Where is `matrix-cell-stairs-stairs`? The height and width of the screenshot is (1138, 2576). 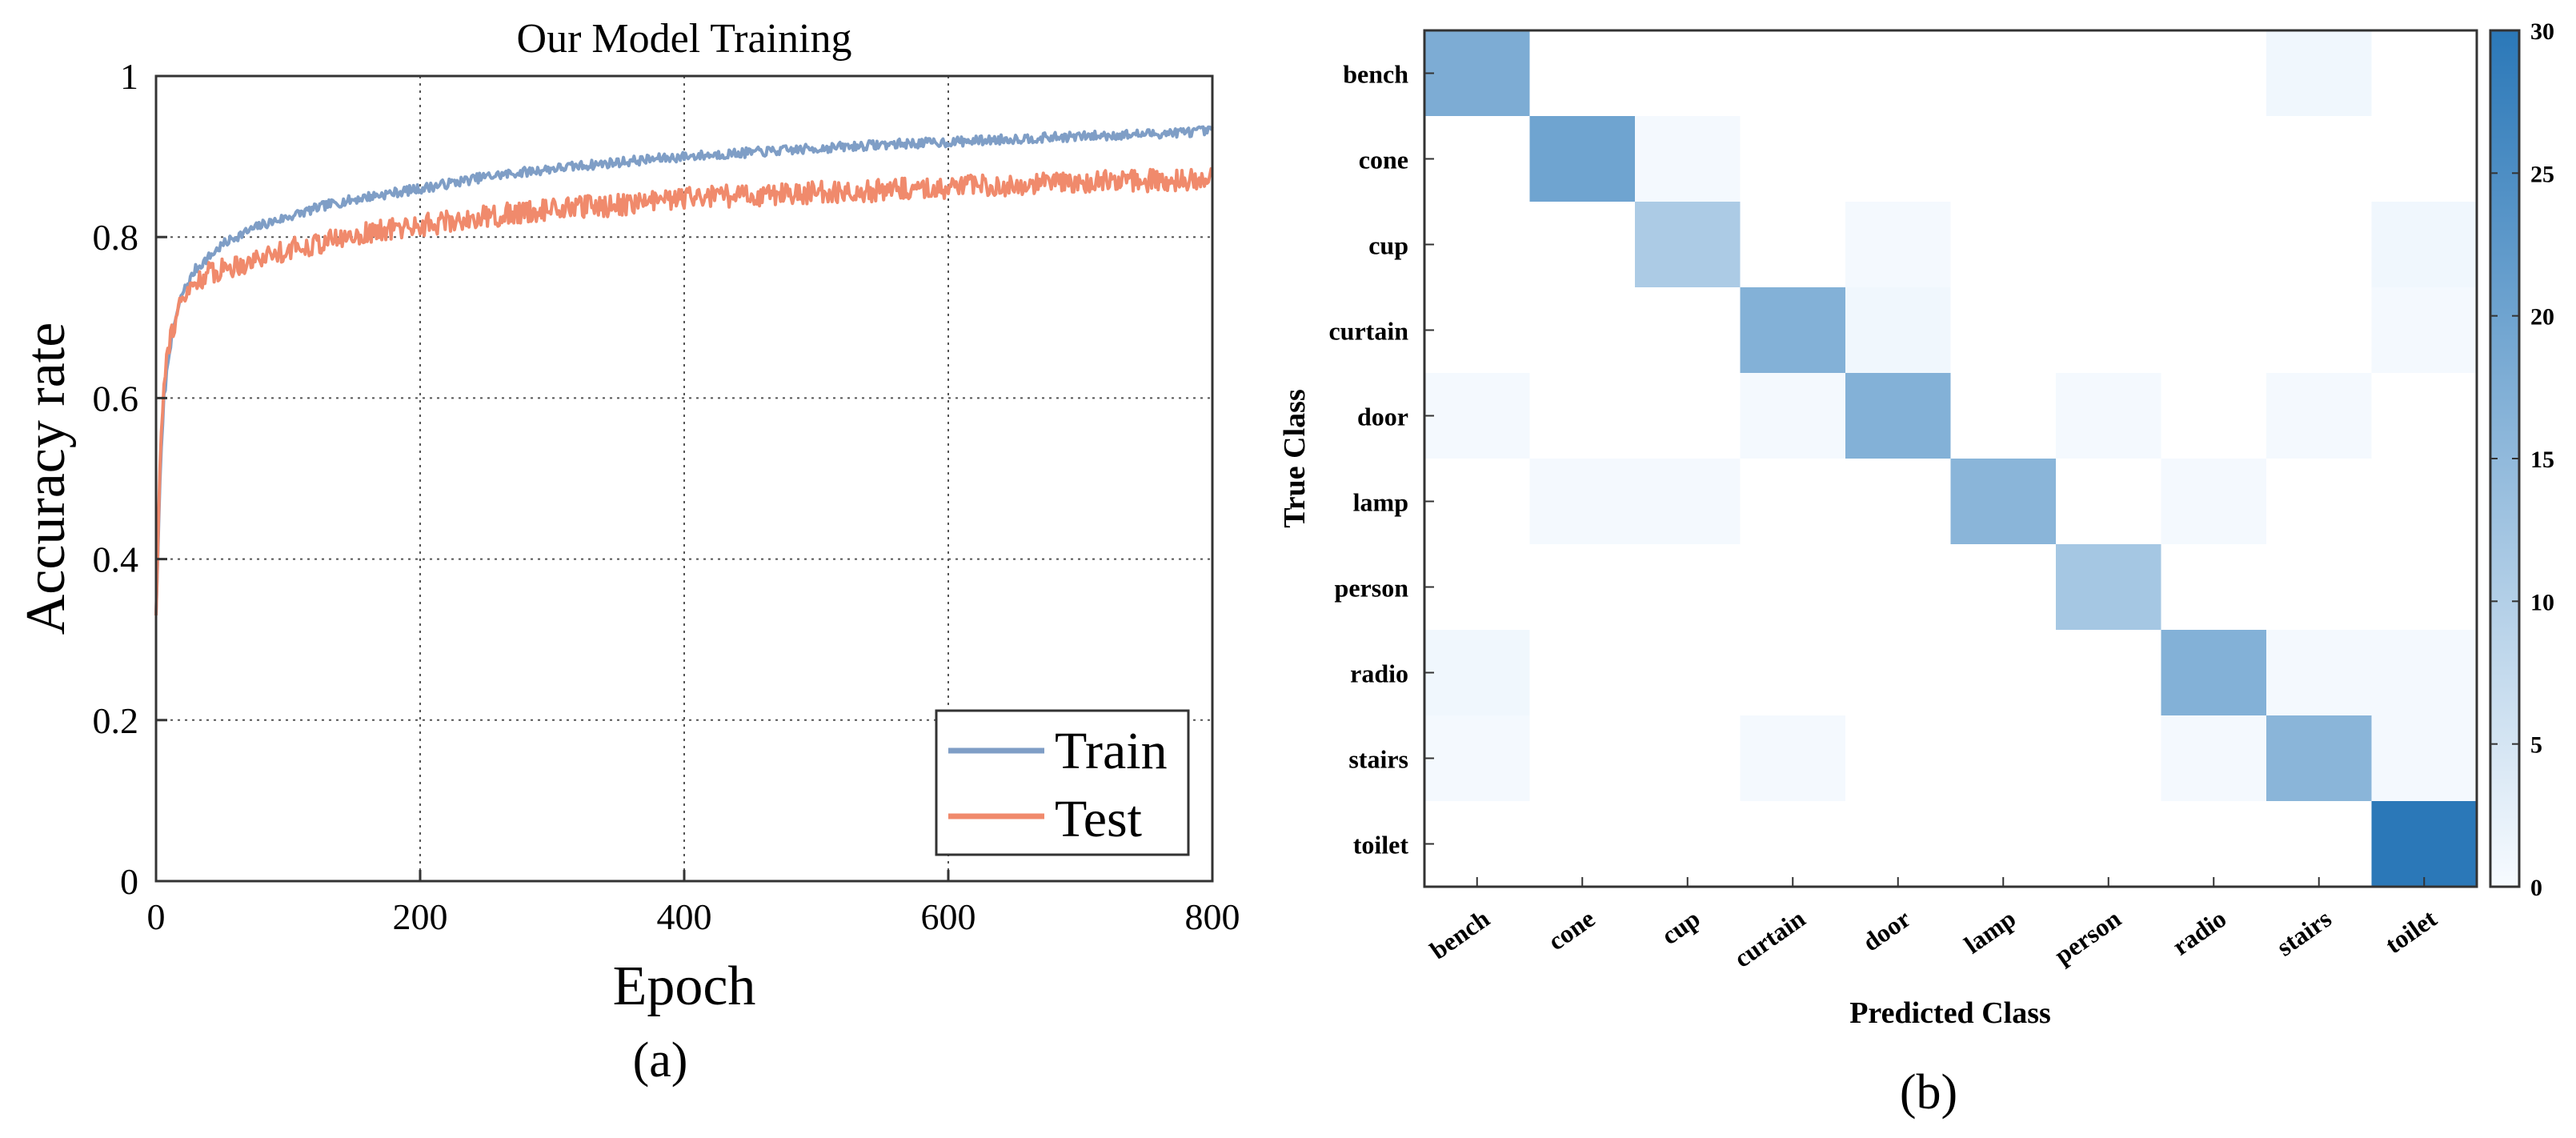
matrix-cell-stairs-stairs is located at coordinates (2319, 758).